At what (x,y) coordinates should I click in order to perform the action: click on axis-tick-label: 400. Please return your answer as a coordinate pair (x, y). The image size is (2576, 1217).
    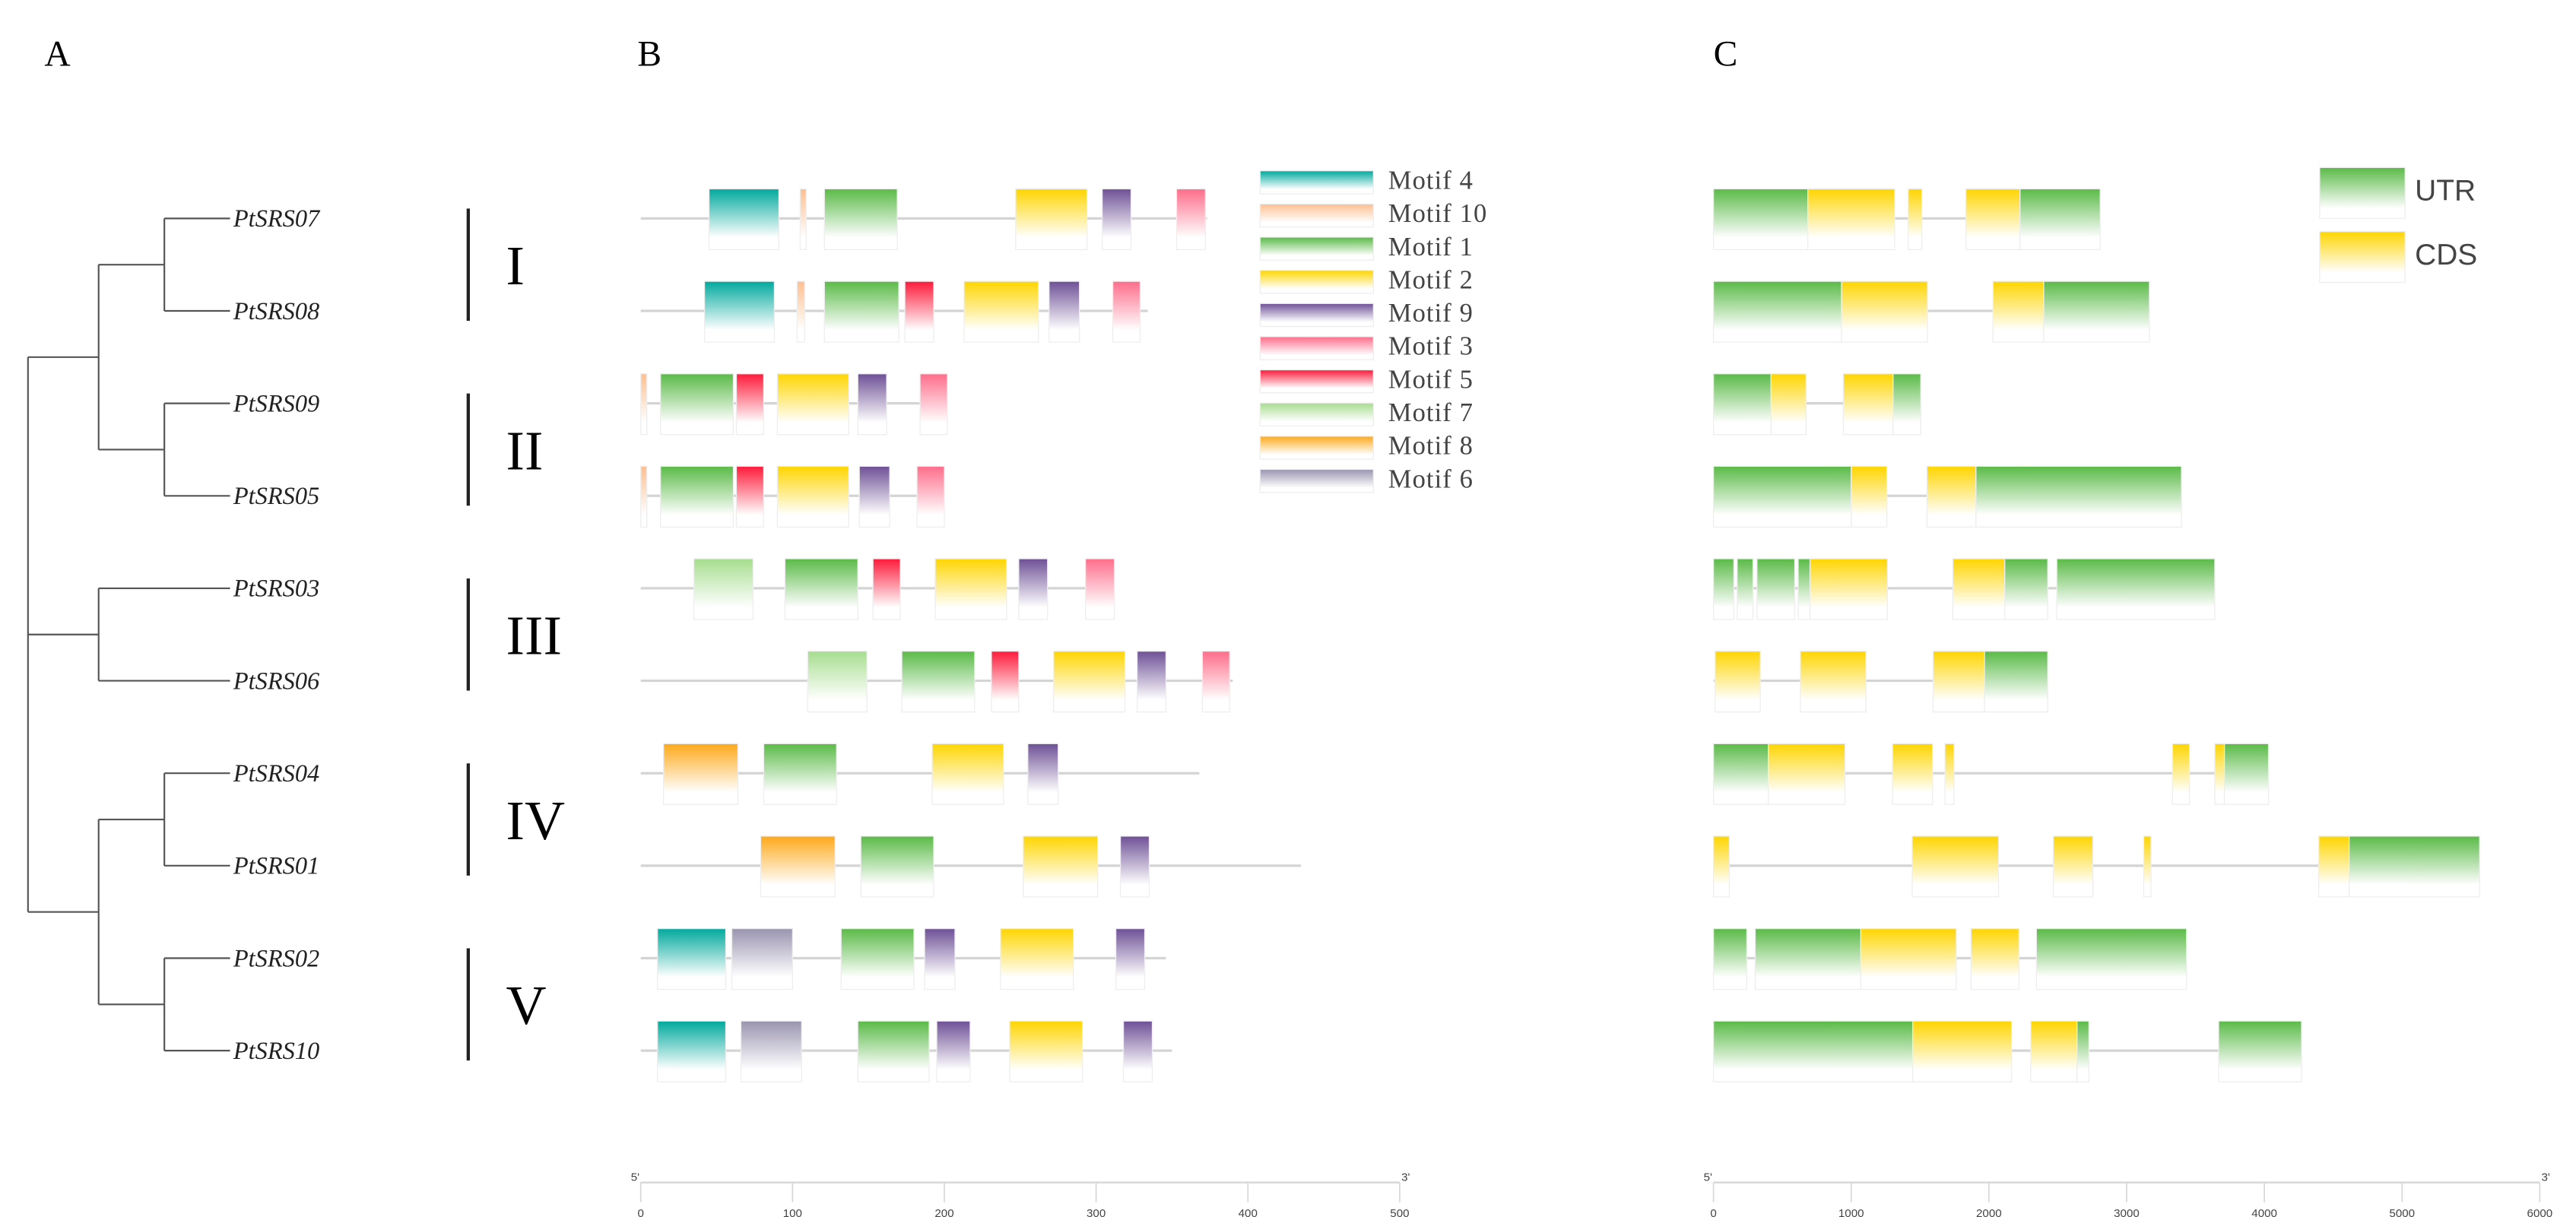
    Looking at the image, I should click on (1248, 1212).